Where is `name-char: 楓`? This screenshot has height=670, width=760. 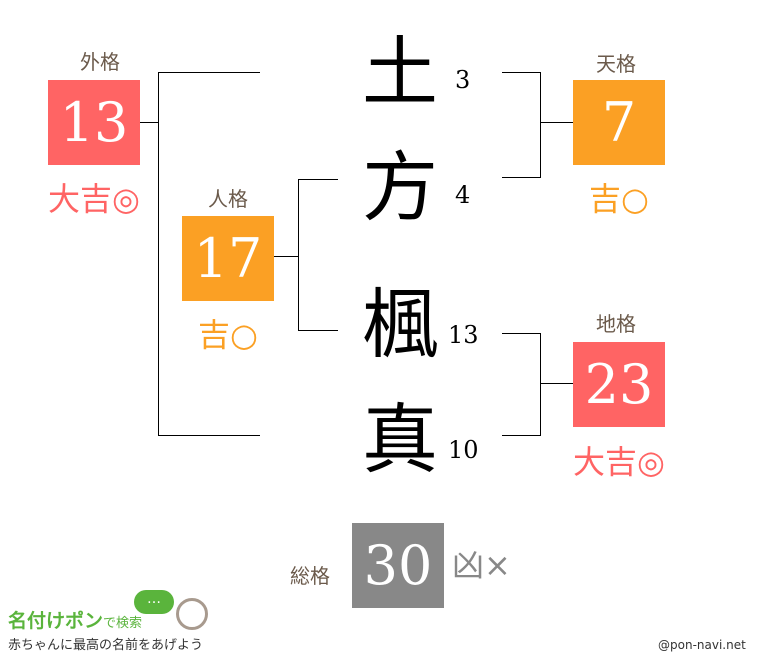 name-char: 楓 is located at coordinates (400, 324).